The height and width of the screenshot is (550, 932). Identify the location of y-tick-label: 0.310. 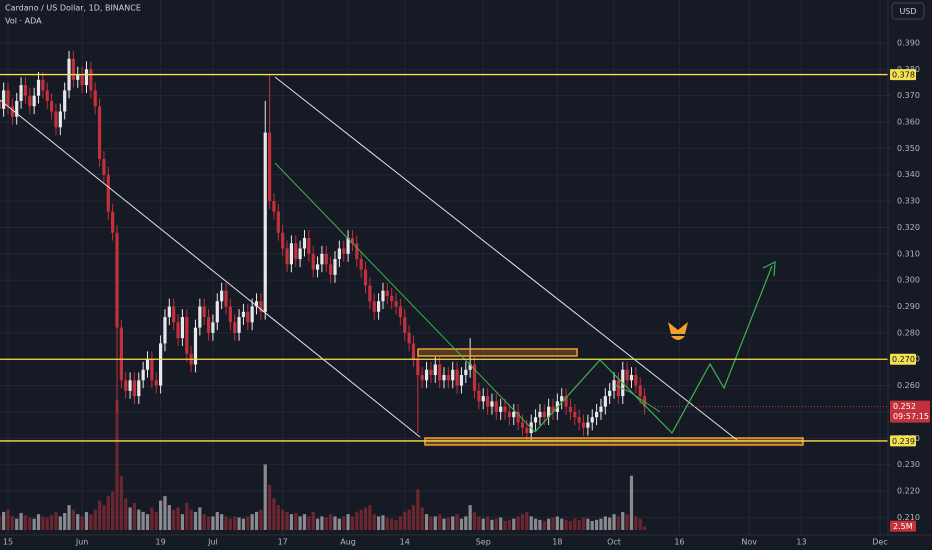
(908, 253).